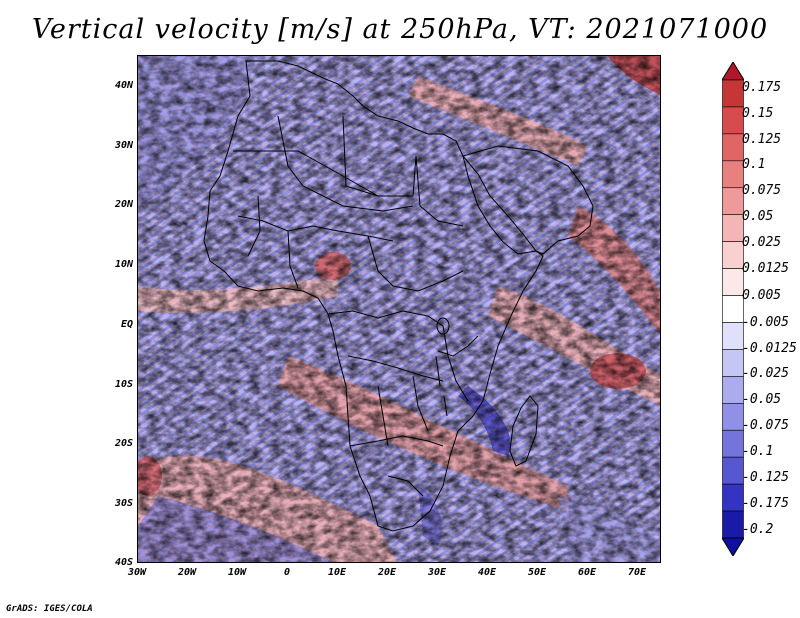  I want to click on lat-tick-label: 10S, so click(123, 384).